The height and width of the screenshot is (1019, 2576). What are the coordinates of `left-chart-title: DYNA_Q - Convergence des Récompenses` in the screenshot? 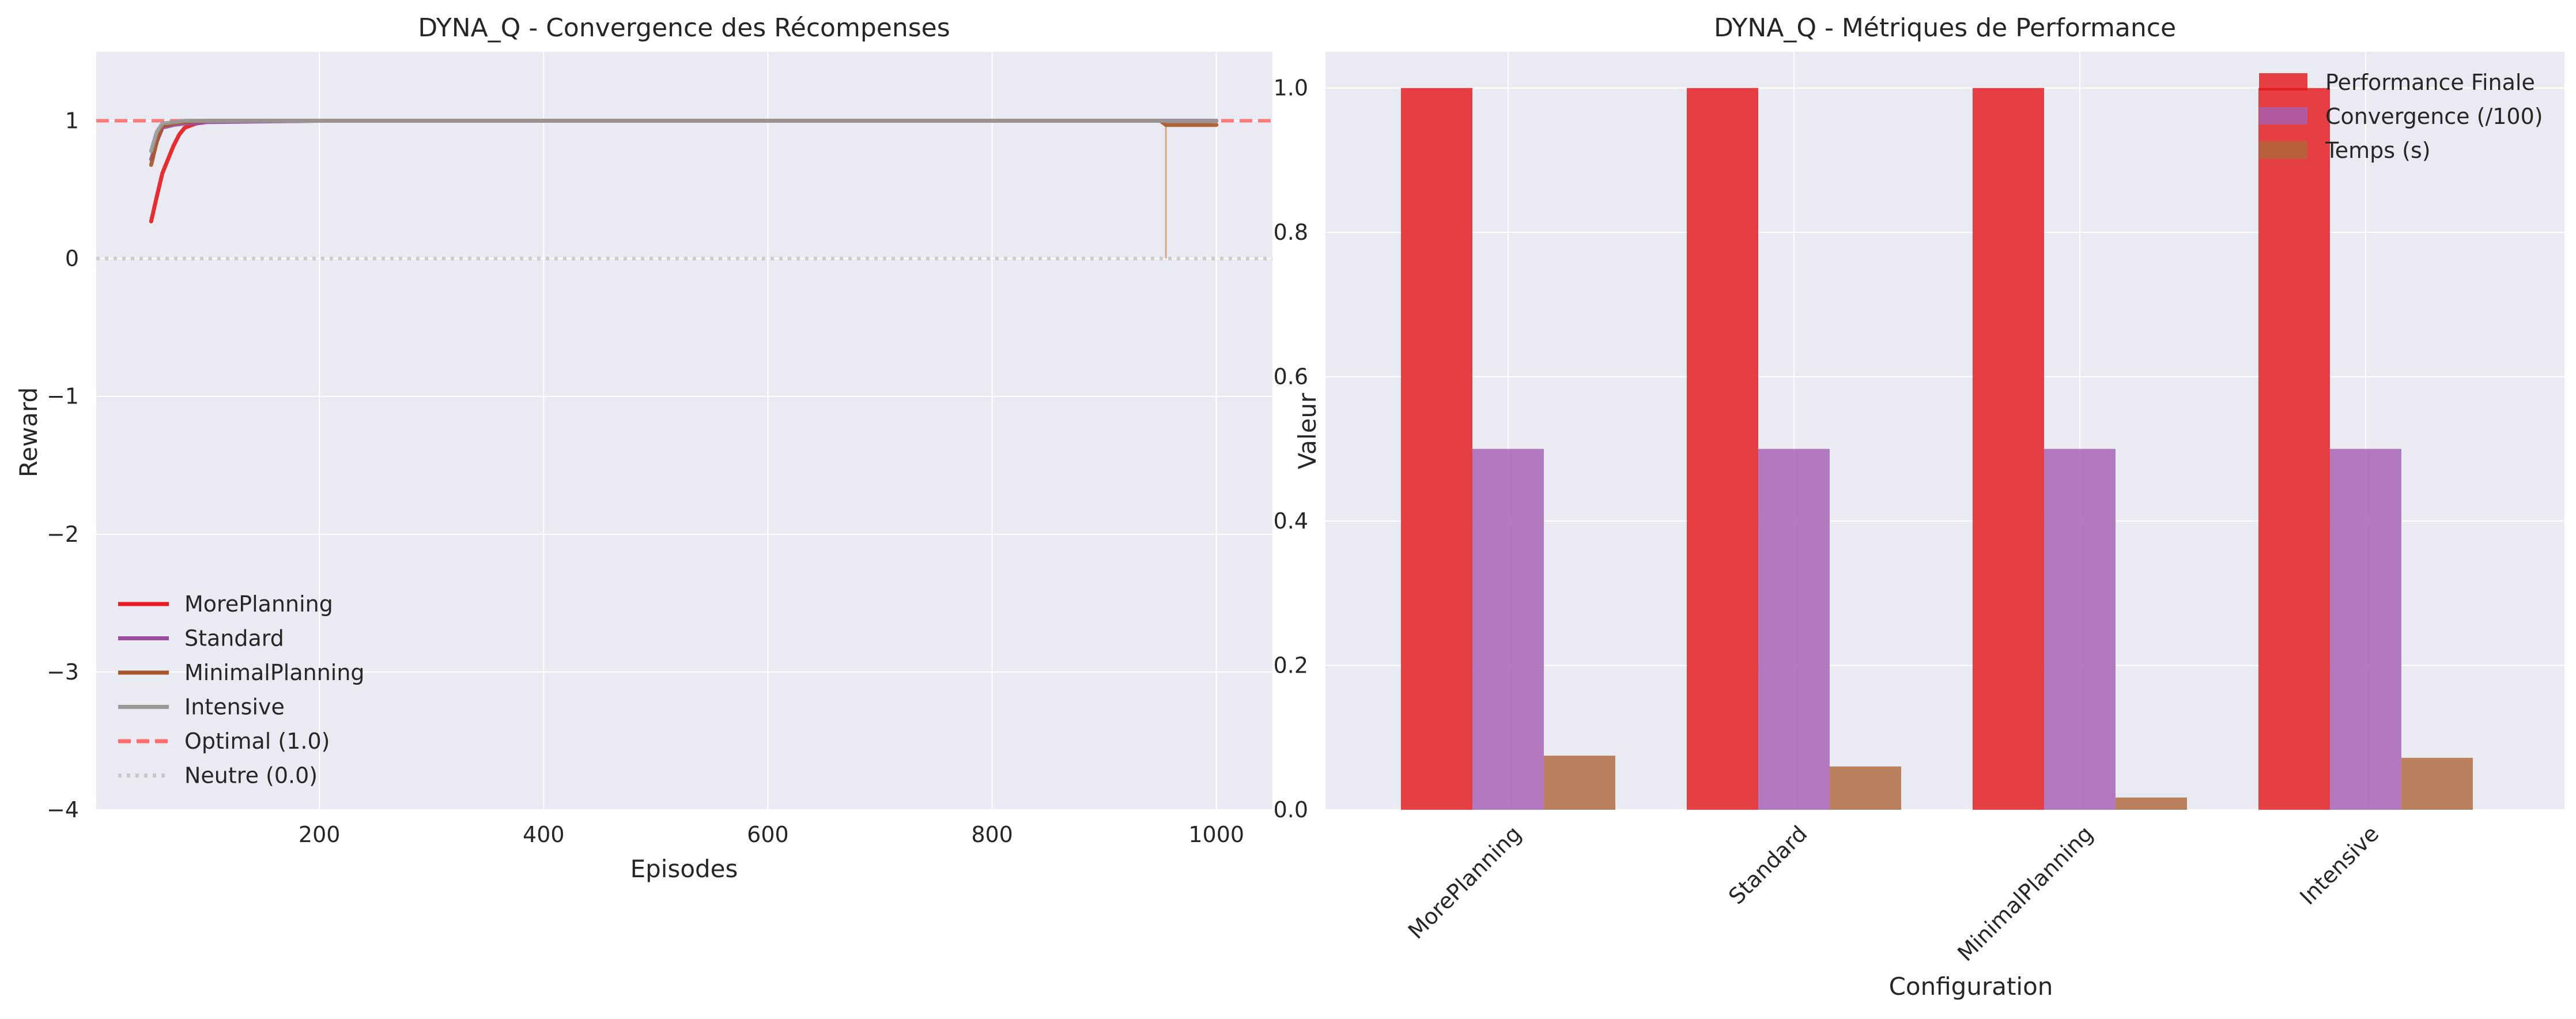 It's located at (684, 28).